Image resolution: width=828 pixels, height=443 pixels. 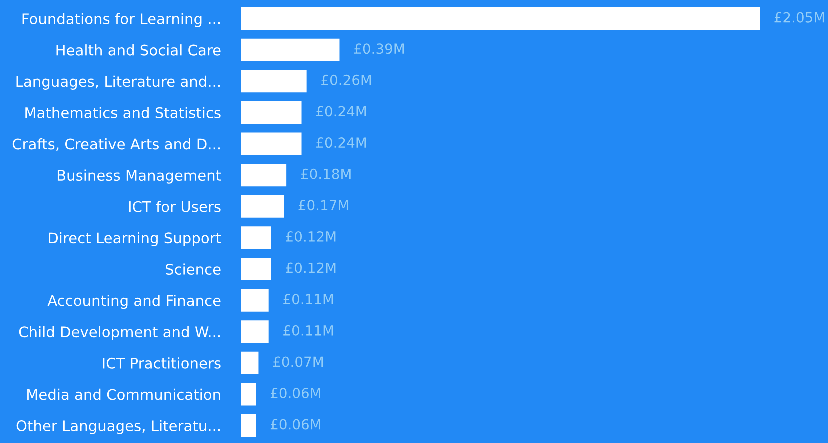 I want to click on y-tick-label: ICT Practitioners, so click(x=162, y=363).